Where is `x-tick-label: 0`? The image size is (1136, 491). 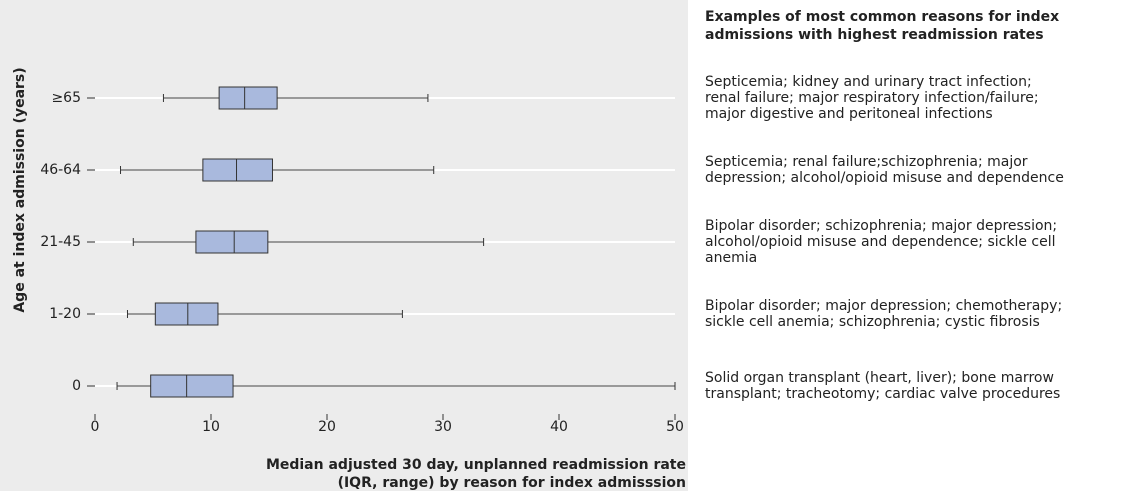
x-tick-label: 0 is located at coordinates (95, 427).